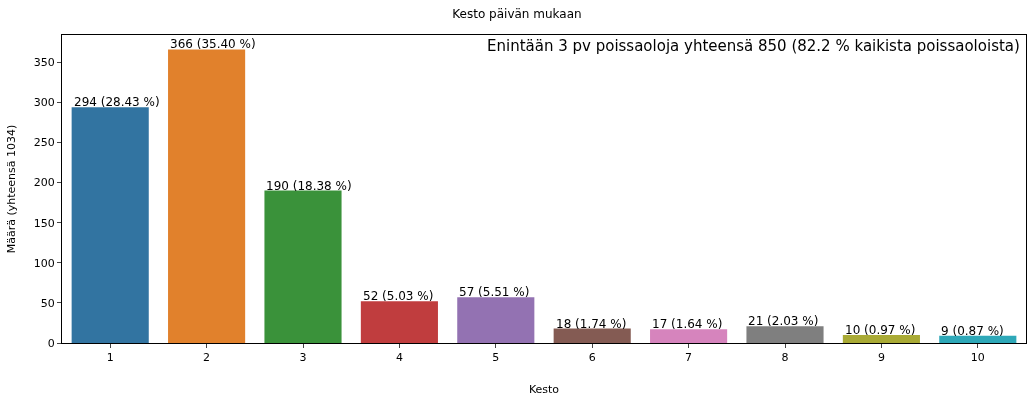 The image size is (1034, 401). I want to click on data-label: 21 (2.03 %), so click(783, 321).